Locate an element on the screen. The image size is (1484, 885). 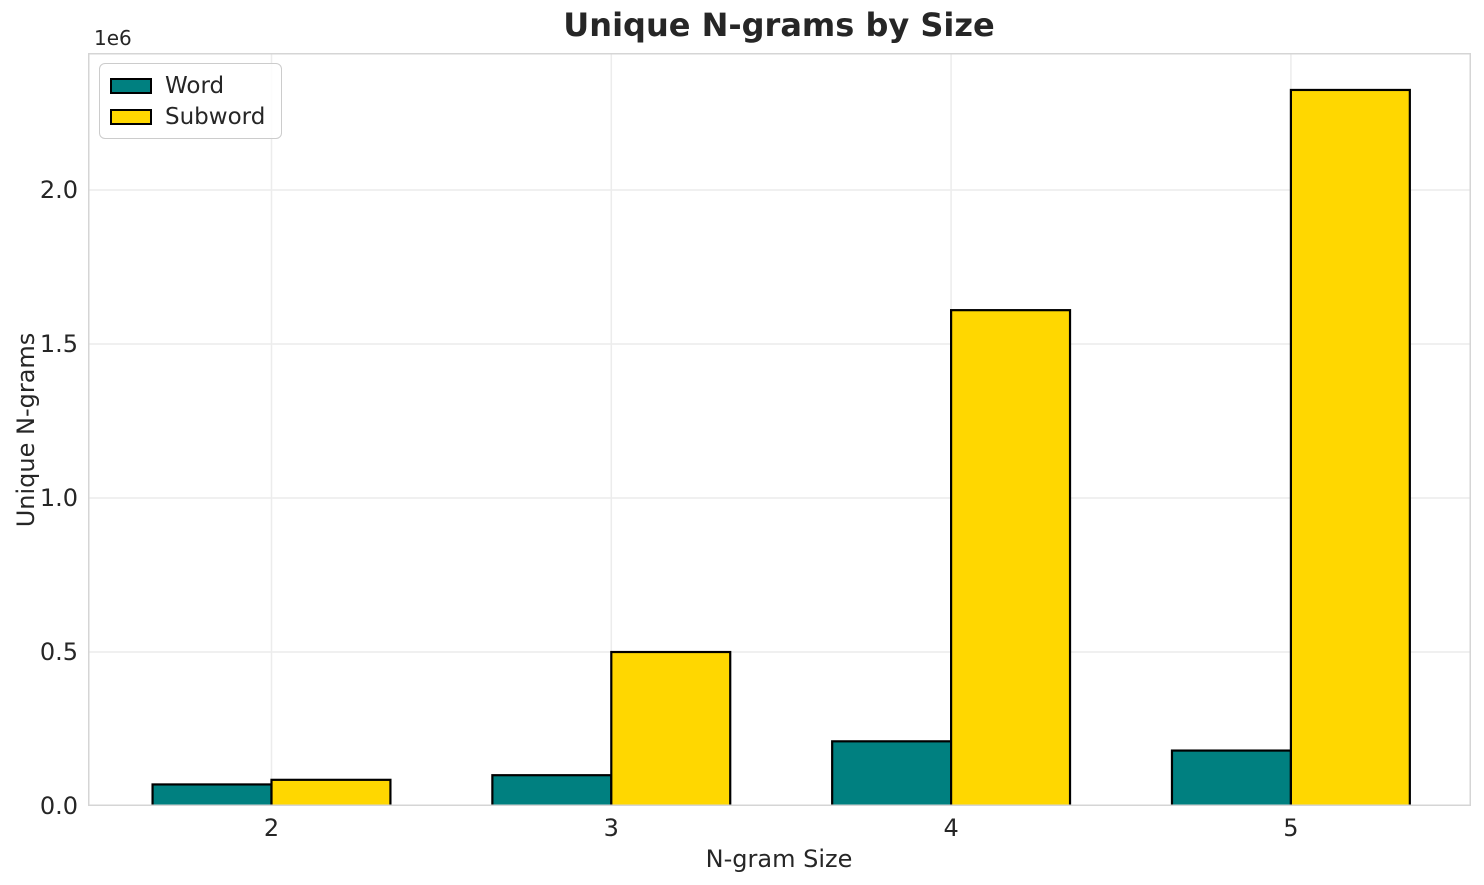
y-tick-label-0.0: 0.0 is located at coordinates (58, 806).